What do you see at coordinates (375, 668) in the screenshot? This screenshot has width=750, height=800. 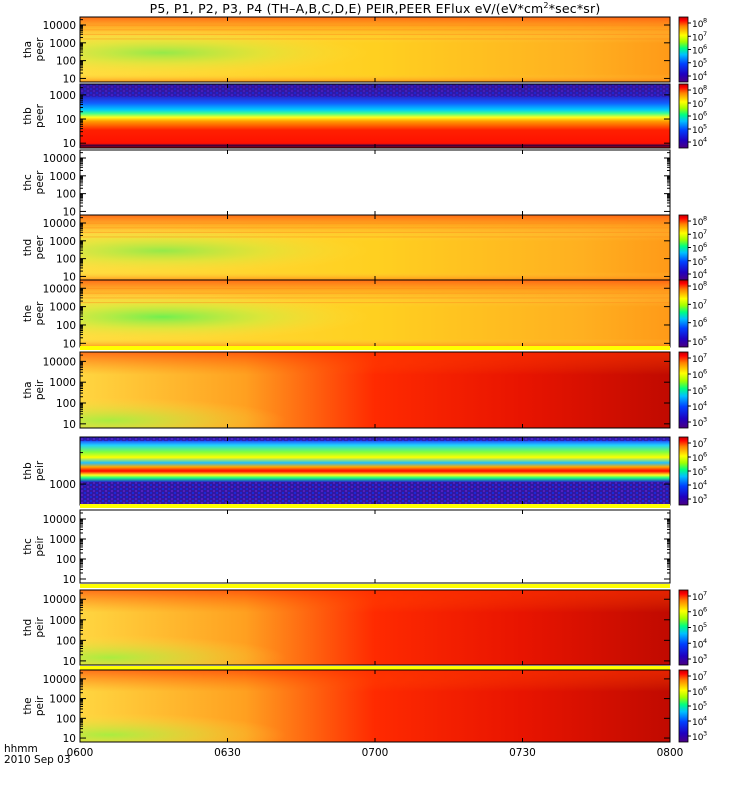 I see `fill-bar-bottom` at bounding box center [375, 668].